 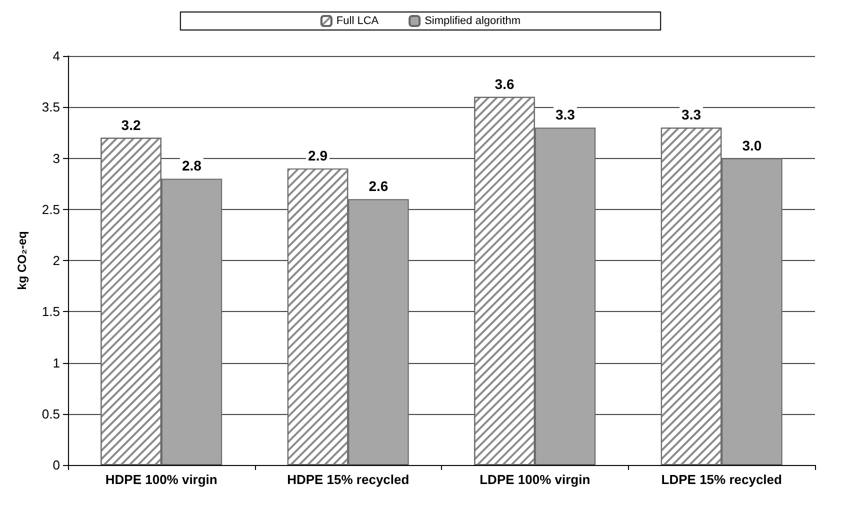 What do you see at coordinates (358, 21) in the screenshot?
I see `legend-label: Full LCA` at bounding box center [358, 21].